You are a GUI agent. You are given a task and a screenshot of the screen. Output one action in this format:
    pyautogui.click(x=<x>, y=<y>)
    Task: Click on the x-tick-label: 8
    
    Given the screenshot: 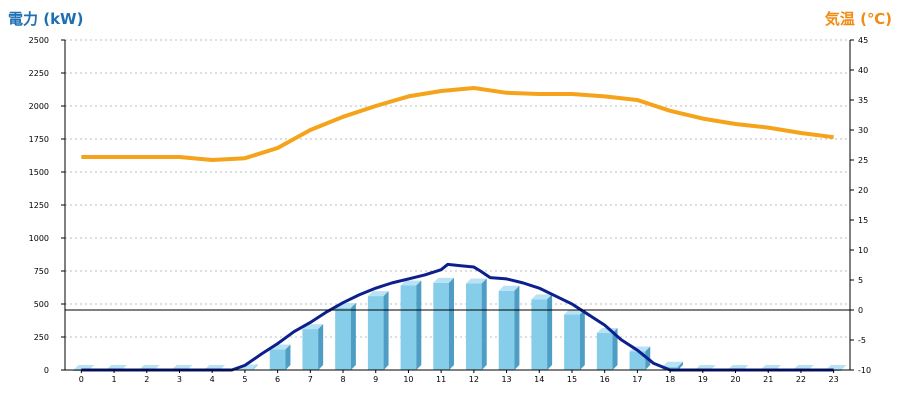 What is the action you would take?
    pyautogui.click(x=342, y=379)
    